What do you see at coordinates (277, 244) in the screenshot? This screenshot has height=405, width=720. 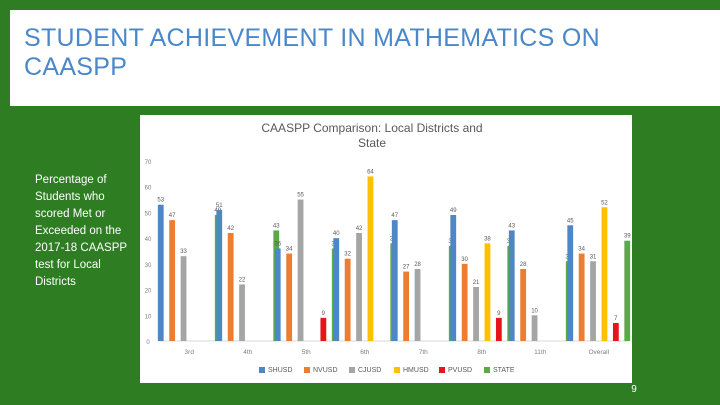 I see `data-label: 36` at bounding box center [277, 244].